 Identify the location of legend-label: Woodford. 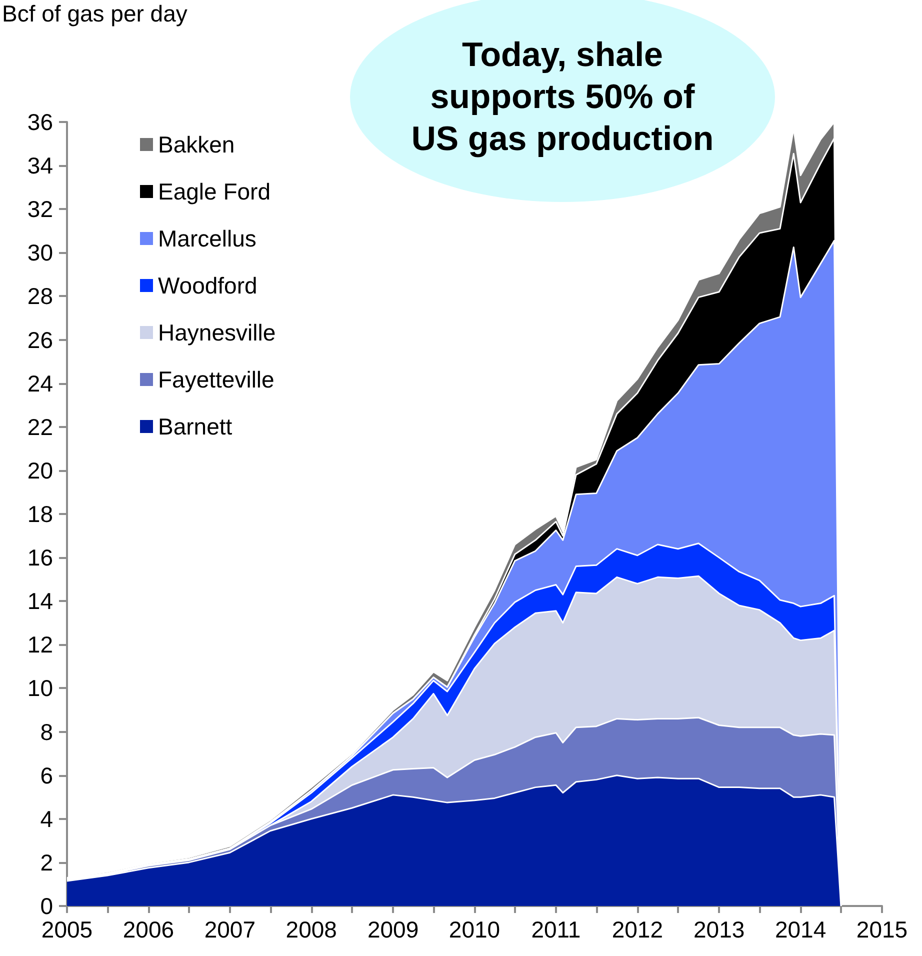
(208, 285).